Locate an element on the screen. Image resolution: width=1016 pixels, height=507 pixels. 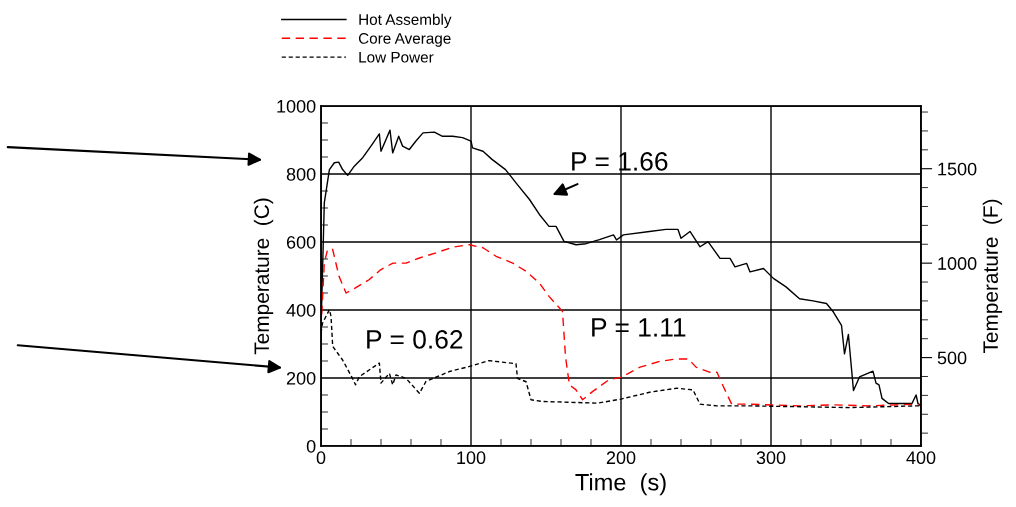
y2-tick-label: 500 is located at coordinates (952, 358).